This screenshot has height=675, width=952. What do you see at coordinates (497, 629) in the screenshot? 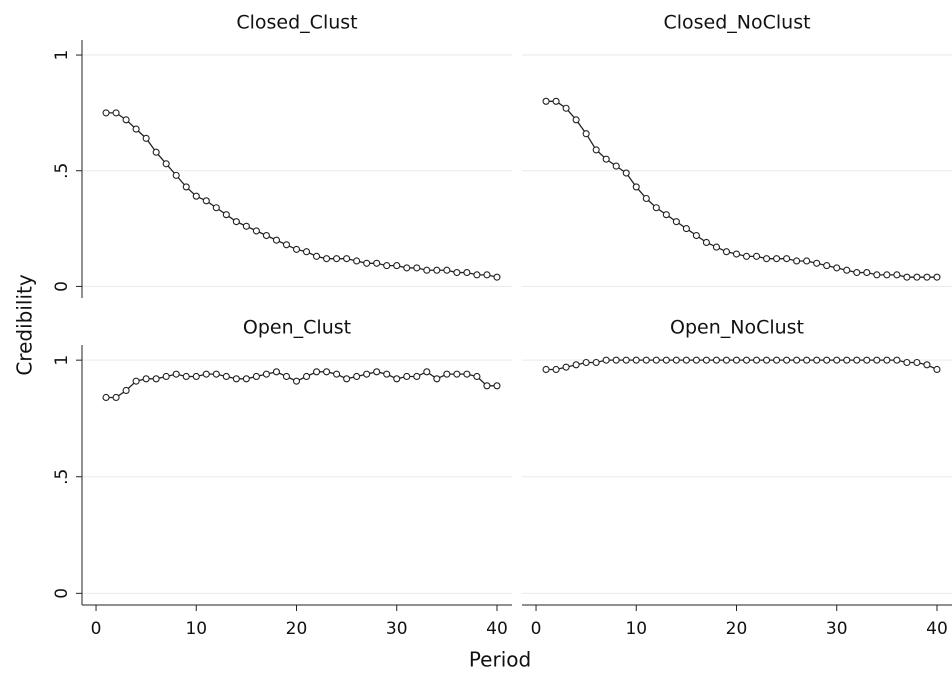
I see `x-tick-label: 40` at bounding box center [497, 629].